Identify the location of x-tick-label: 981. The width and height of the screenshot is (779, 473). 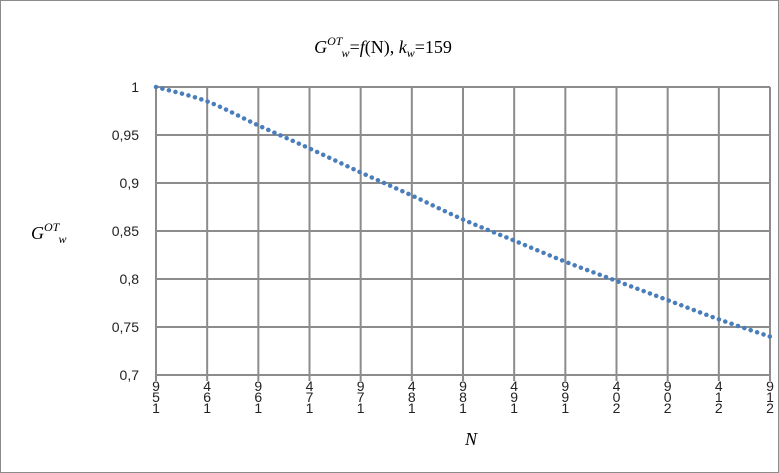
(463, 397).